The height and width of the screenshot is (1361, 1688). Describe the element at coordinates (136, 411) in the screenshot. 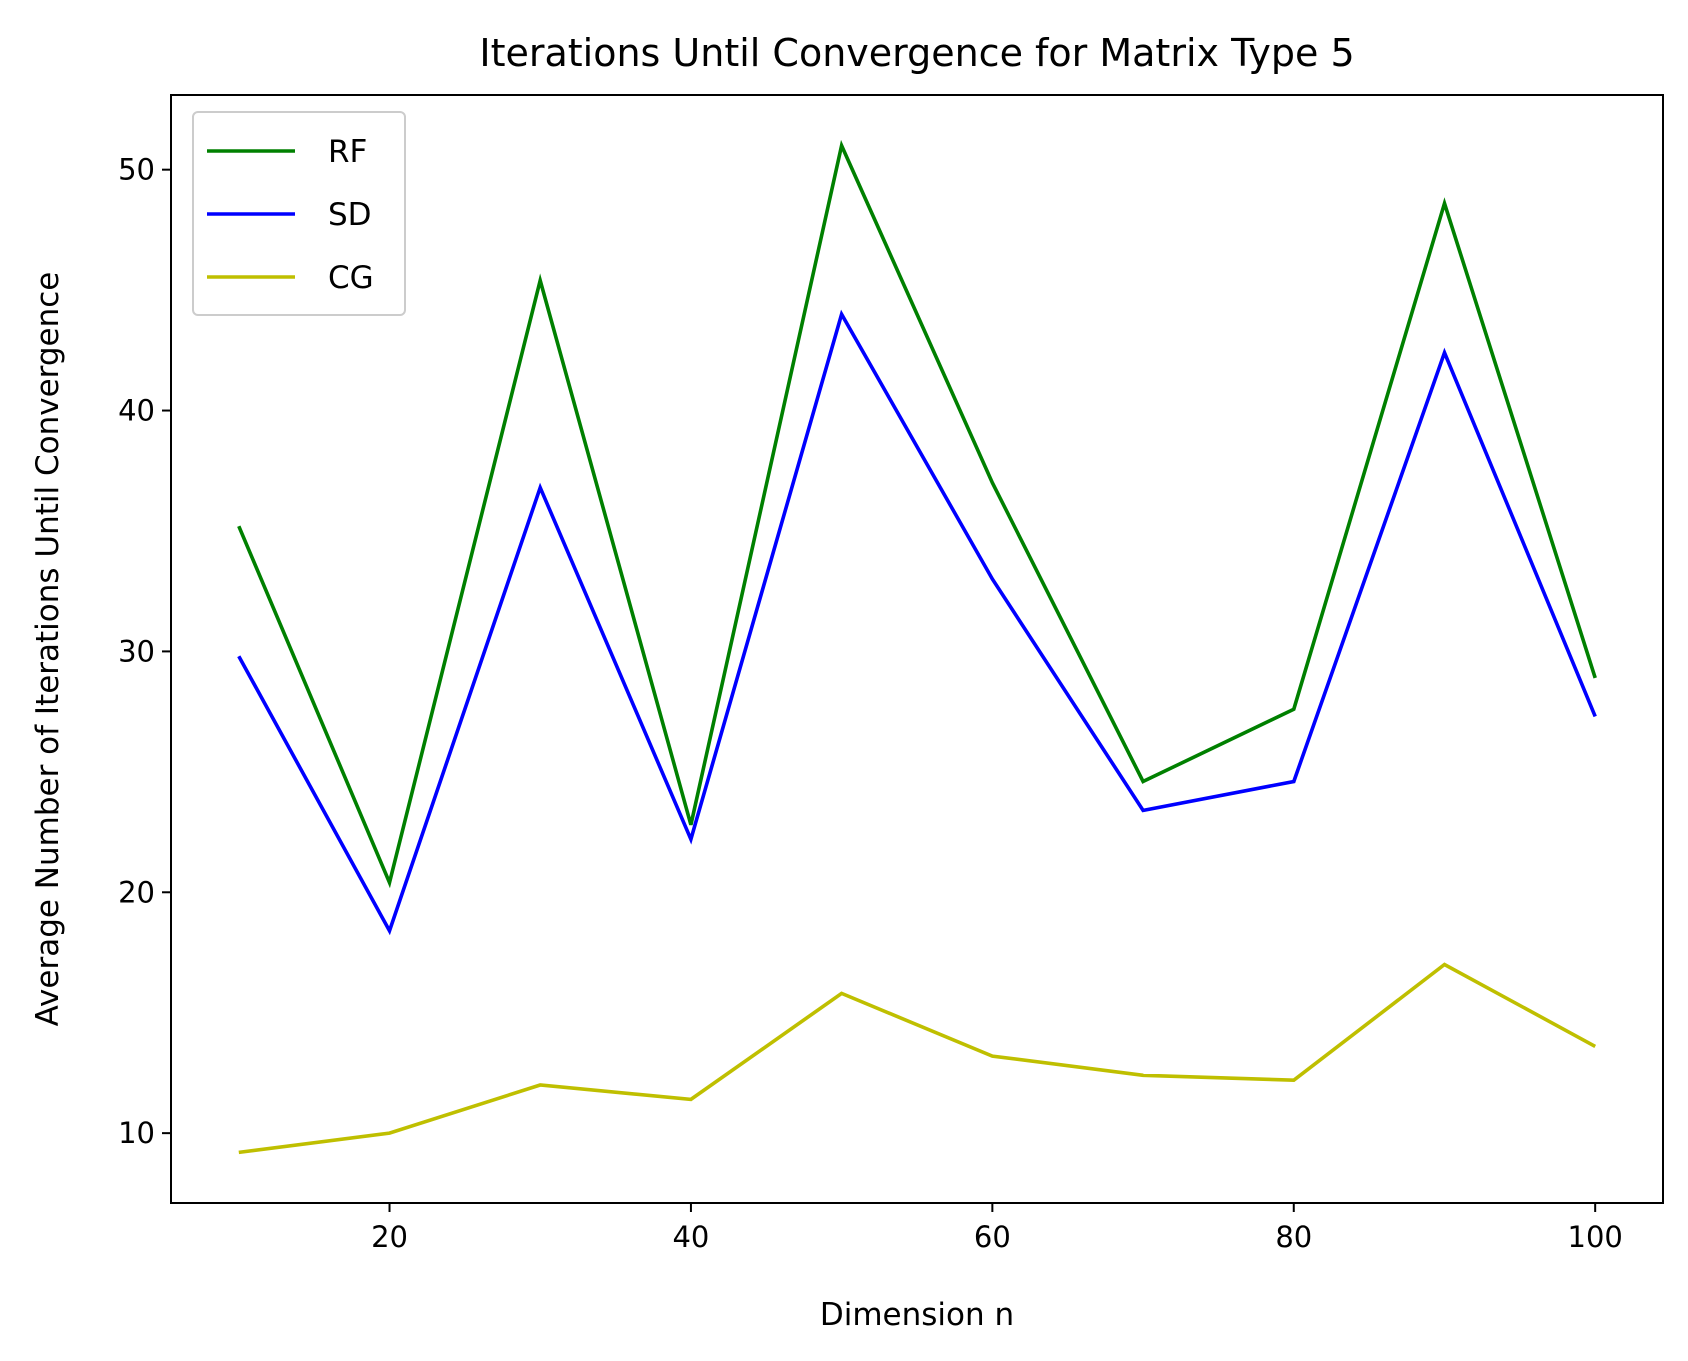

I see `y-tick-label: 40` at that location.